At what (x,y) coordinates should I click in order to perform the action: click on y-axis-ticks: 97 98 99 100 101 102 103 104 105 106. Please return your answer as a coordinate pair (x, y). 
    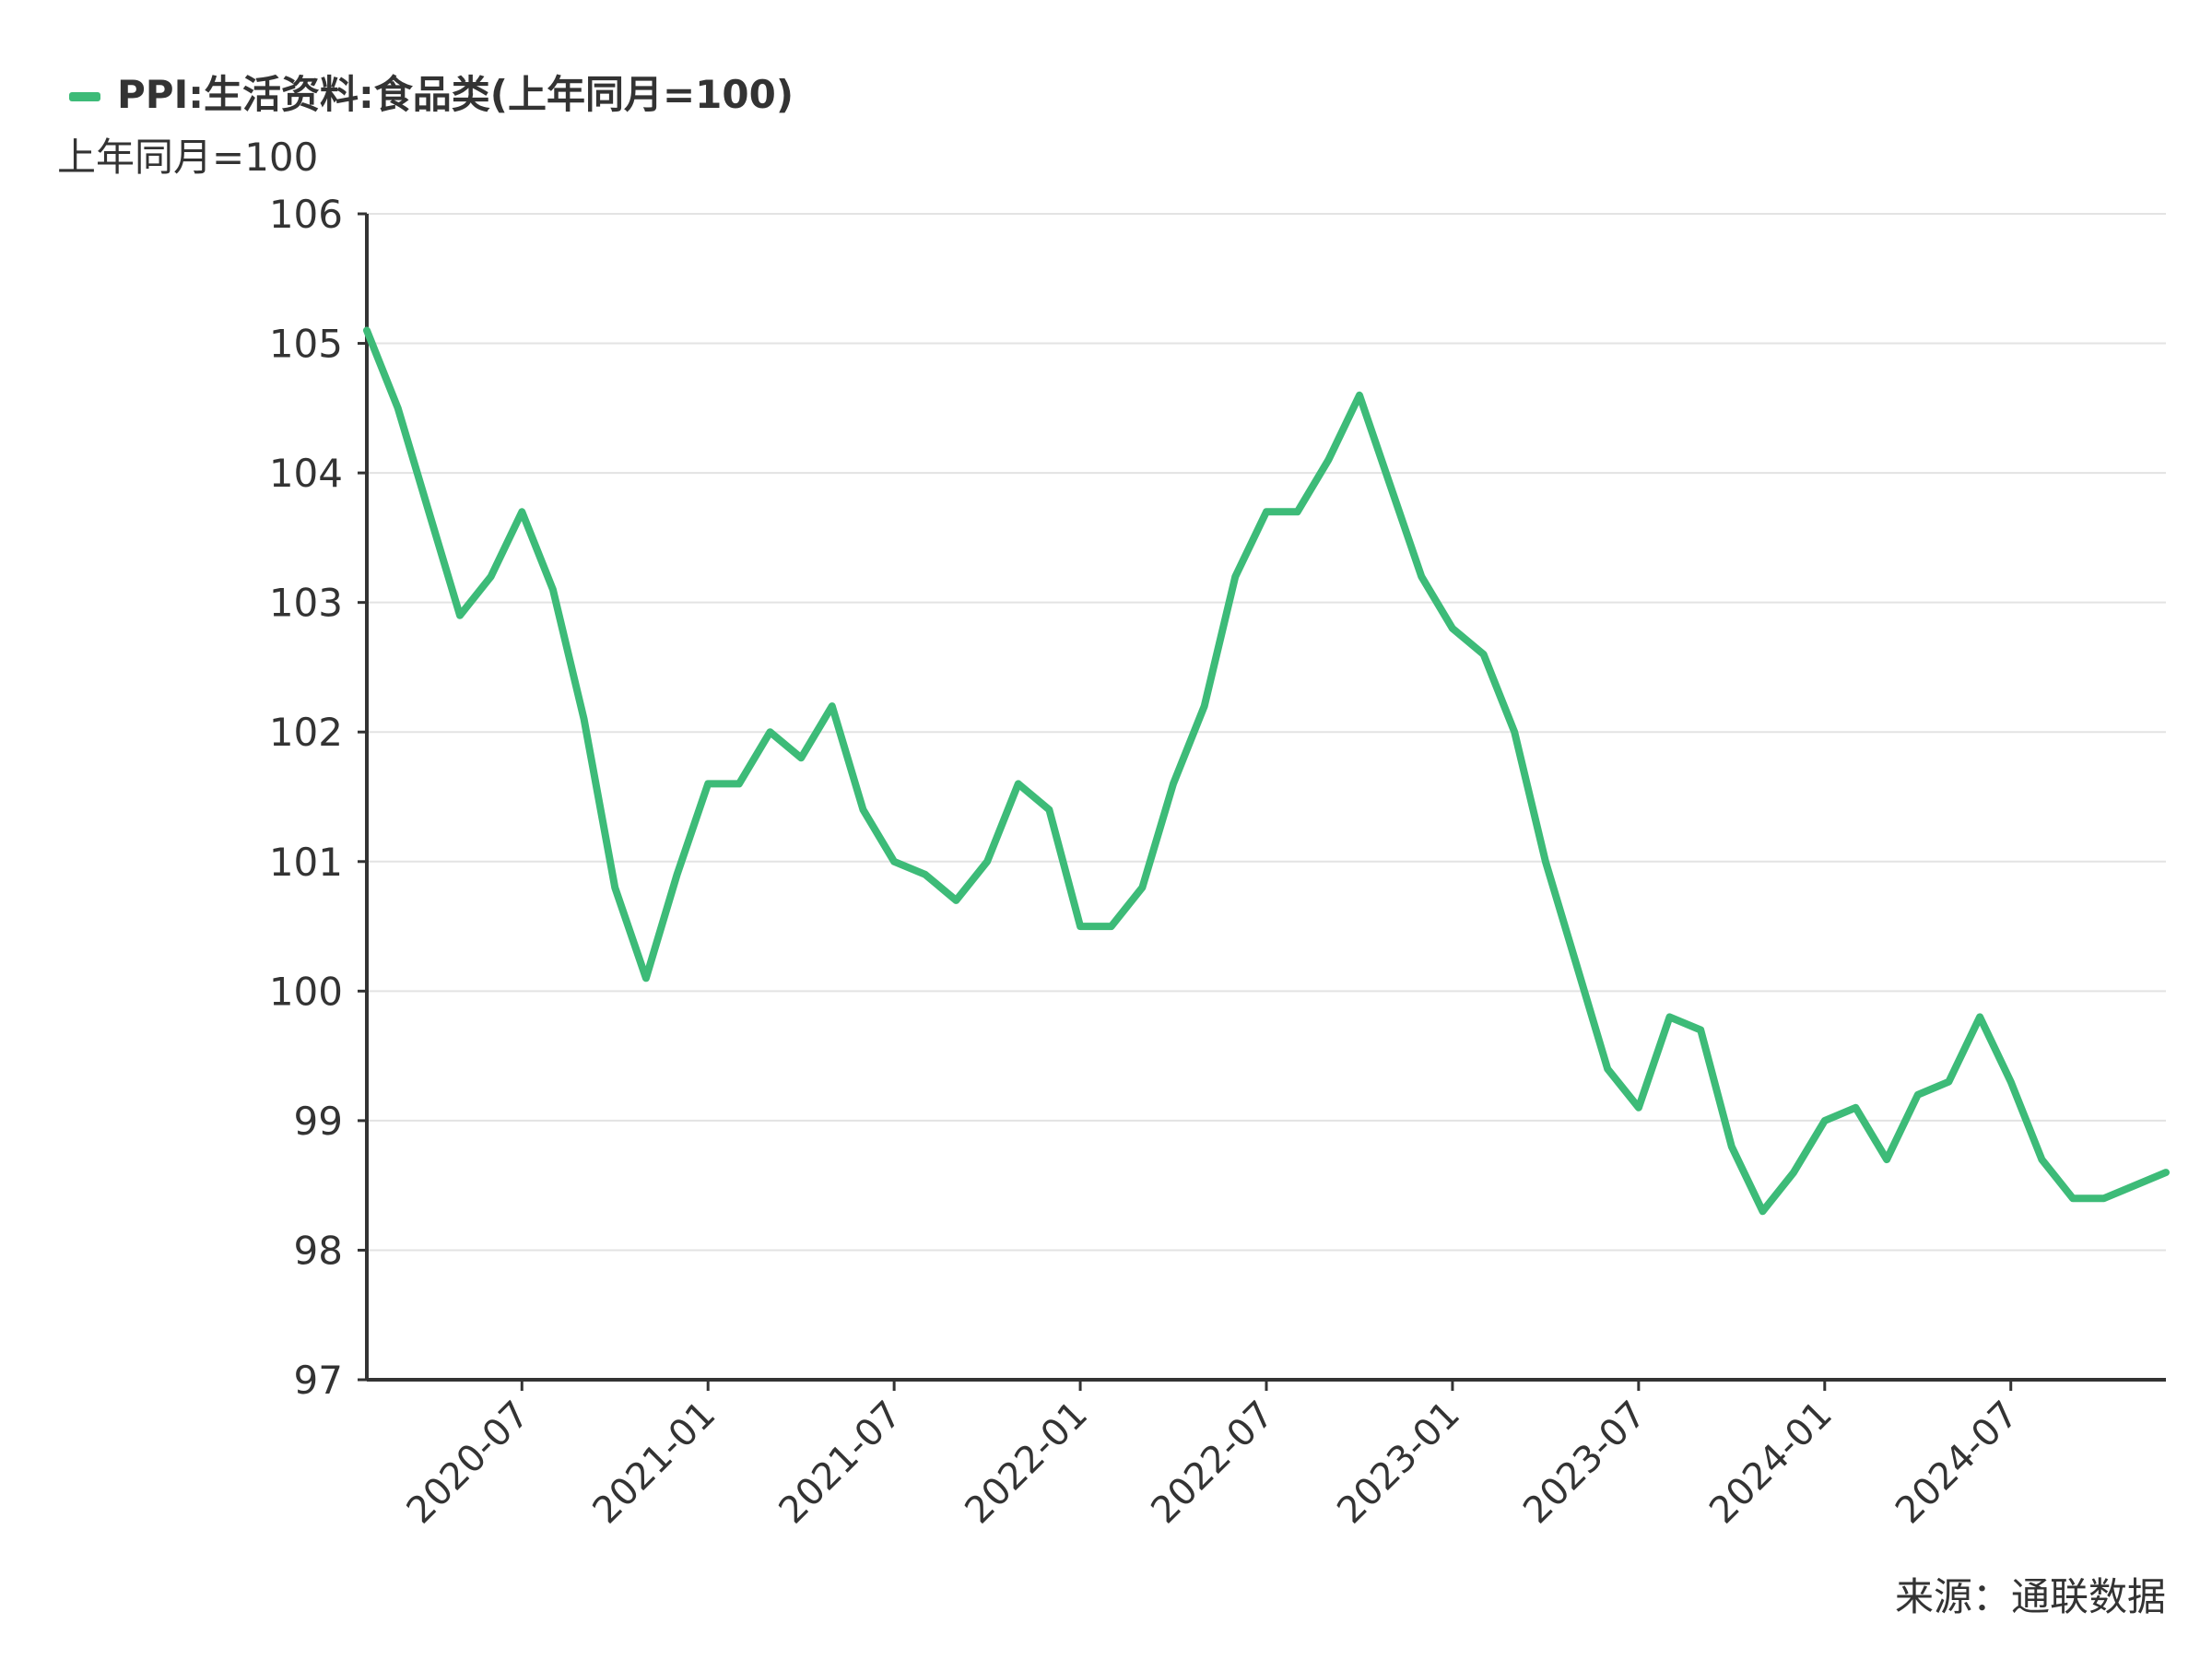
    Looking at the image, I should click on (318, 797).